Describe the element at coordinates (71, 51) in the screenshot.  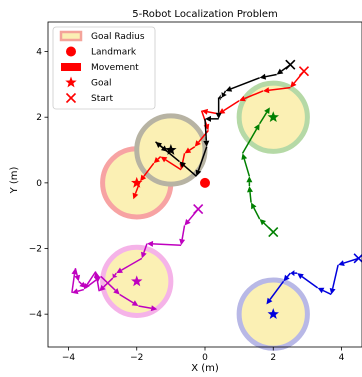
I see `legend-swatch-landmark` at that location.